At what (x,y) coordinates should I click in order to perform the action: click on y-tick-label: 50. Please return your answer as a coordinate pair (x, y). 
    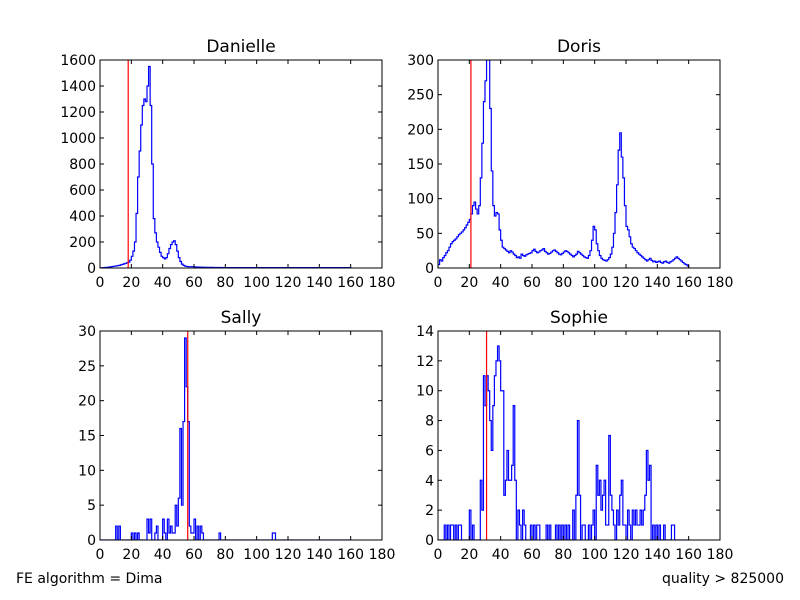
    Looking at the image, I should click on (425, 234).